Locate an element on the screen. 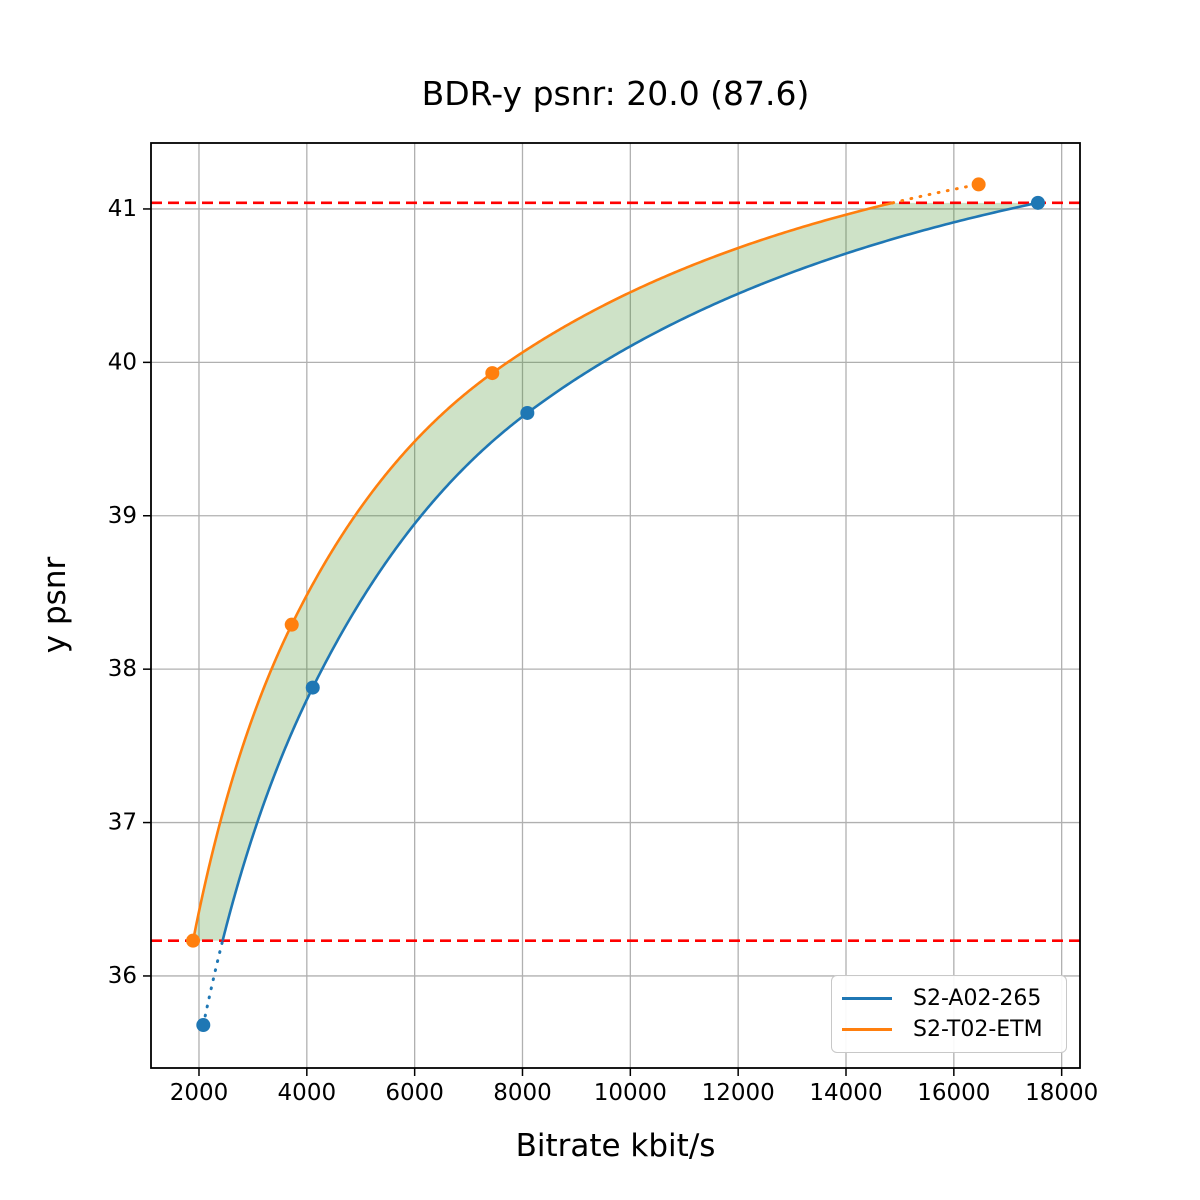 The height and width of the screenshot is (1200, 1200). y-axis-label: y psnr is located at coordinates (55, 605).